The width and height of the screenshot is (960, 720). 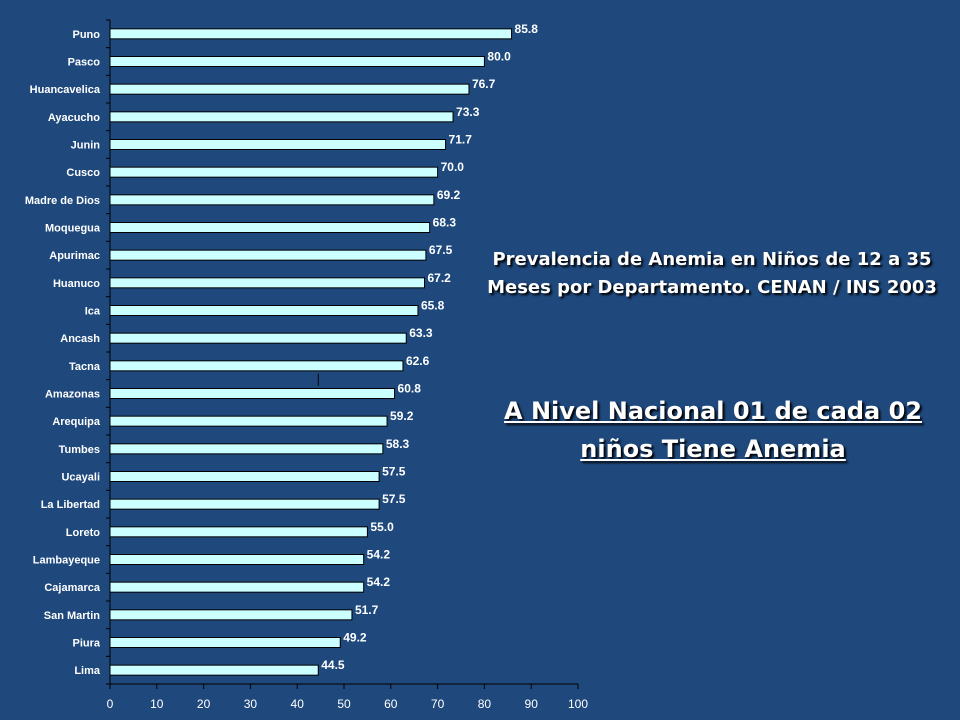 What do you see at coordinates (76, 422) in the screenshot?
I see `category-label: Arequipa` at bounding box center [76, 422].